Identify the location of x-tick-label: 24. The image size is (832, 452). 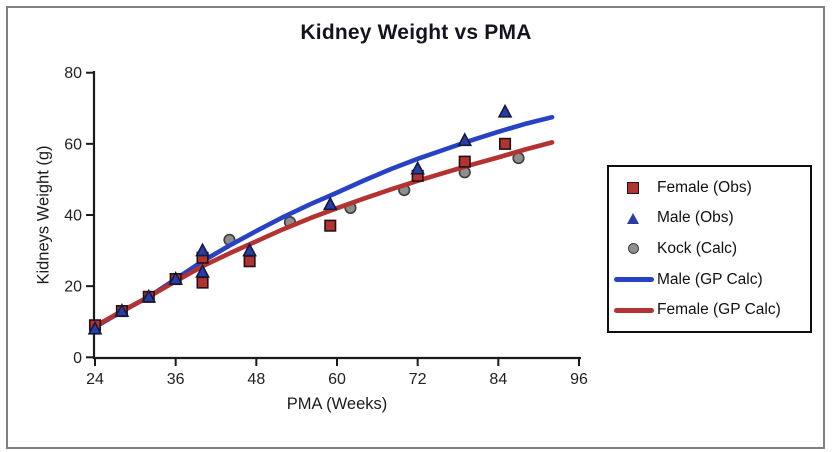
(95, 379).